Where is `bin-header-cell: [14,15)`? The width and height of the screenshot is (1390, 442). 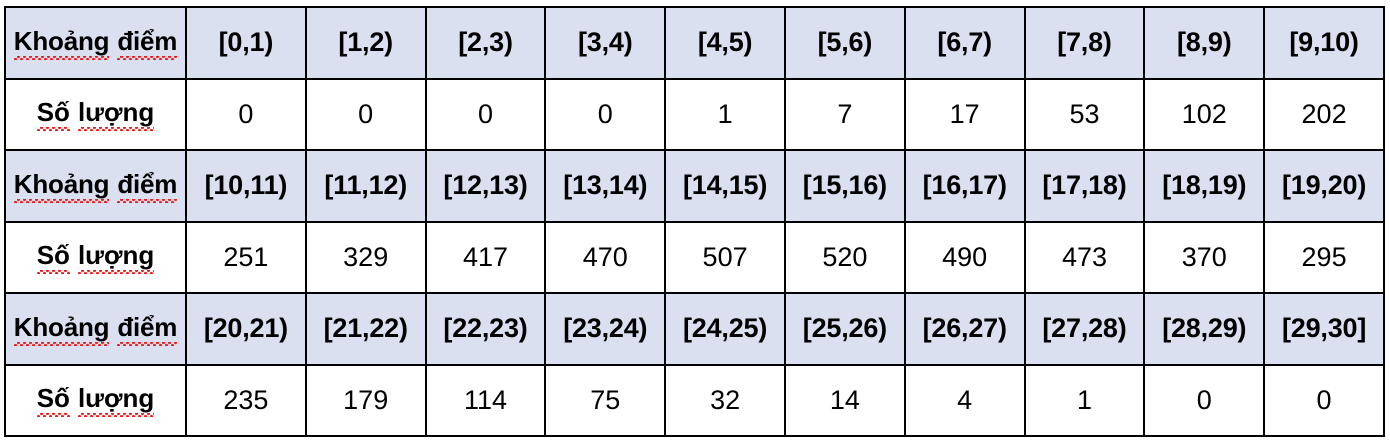
bin-header-cell: [14,15) is located at coordinates (725, 186).